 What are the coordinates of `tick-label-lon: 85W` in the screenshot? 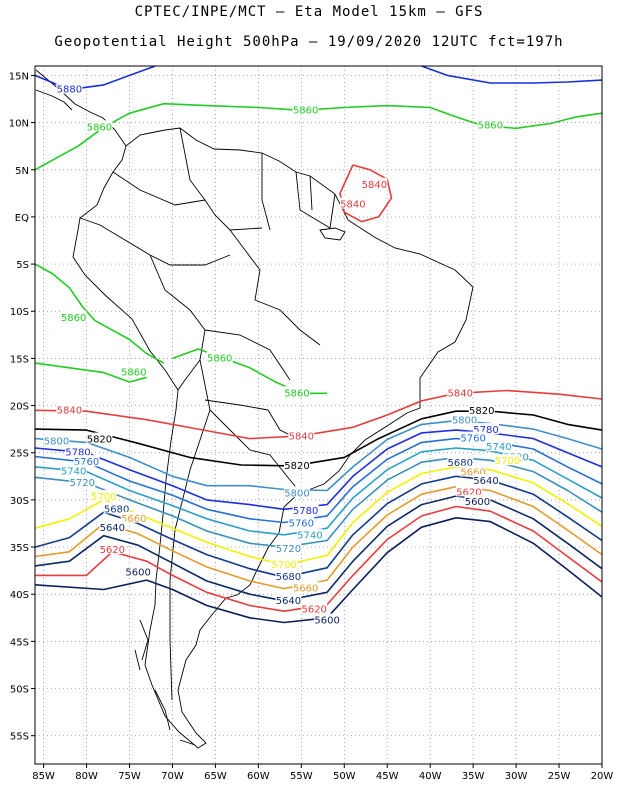 It's located at (43, 776).